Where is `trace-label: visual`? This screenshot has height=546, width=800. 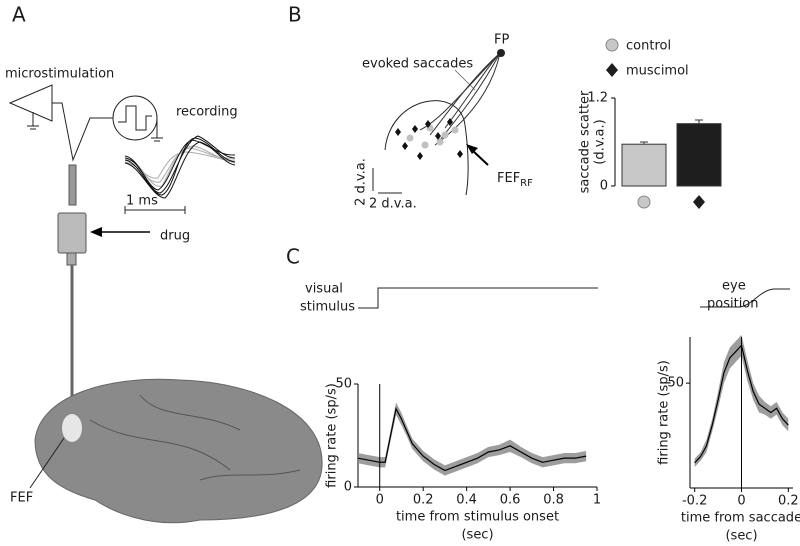
trace-label: visual is located at coordinates (324, 289).